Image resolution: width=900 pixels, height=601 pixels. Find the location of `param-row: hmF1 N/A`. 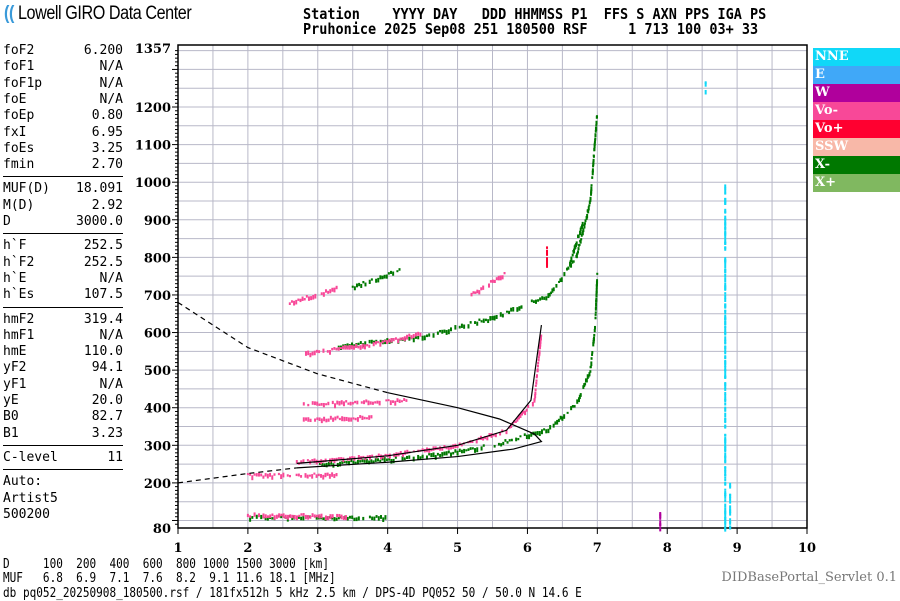

param-row: hmF1 N/A is located at coordinates (63, 336).